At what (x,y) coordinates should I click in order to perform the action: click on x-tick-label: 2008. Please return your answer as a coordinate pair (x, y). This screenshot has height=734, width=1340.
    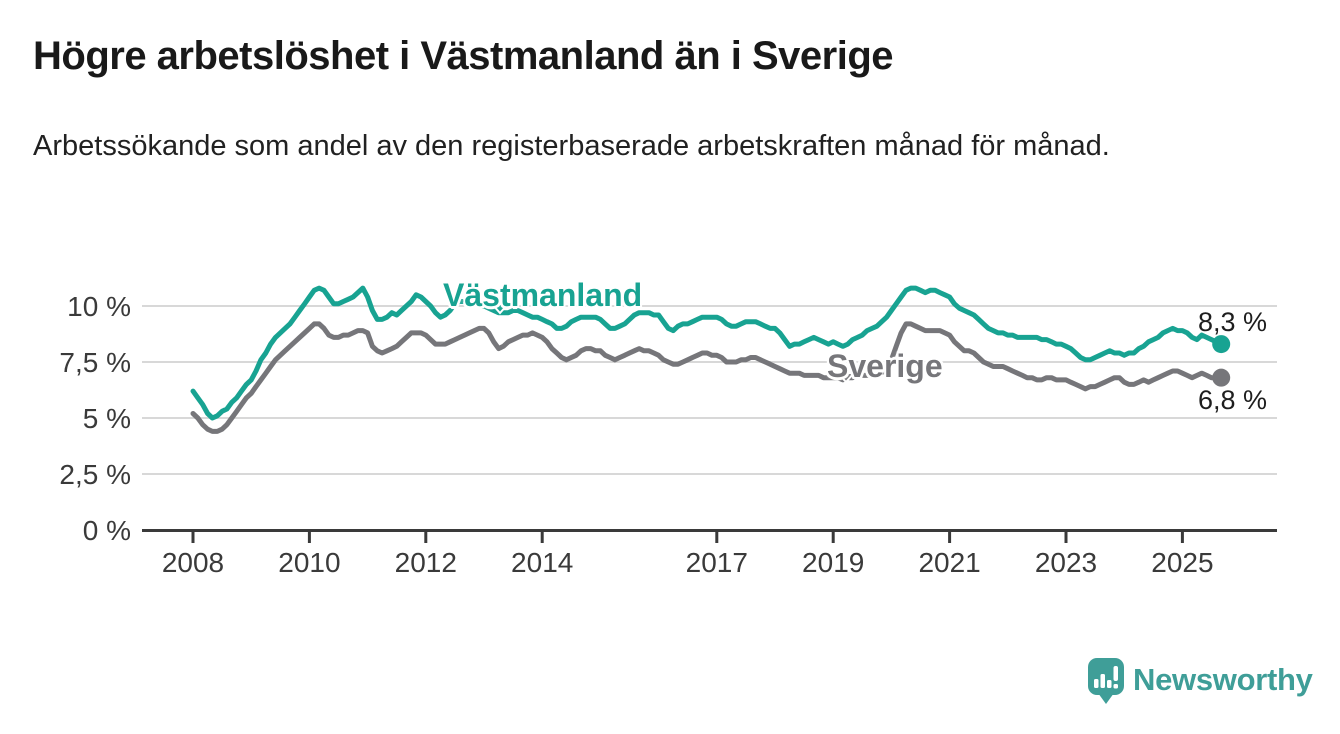
    Looking at the image, I should click on (193, 562).